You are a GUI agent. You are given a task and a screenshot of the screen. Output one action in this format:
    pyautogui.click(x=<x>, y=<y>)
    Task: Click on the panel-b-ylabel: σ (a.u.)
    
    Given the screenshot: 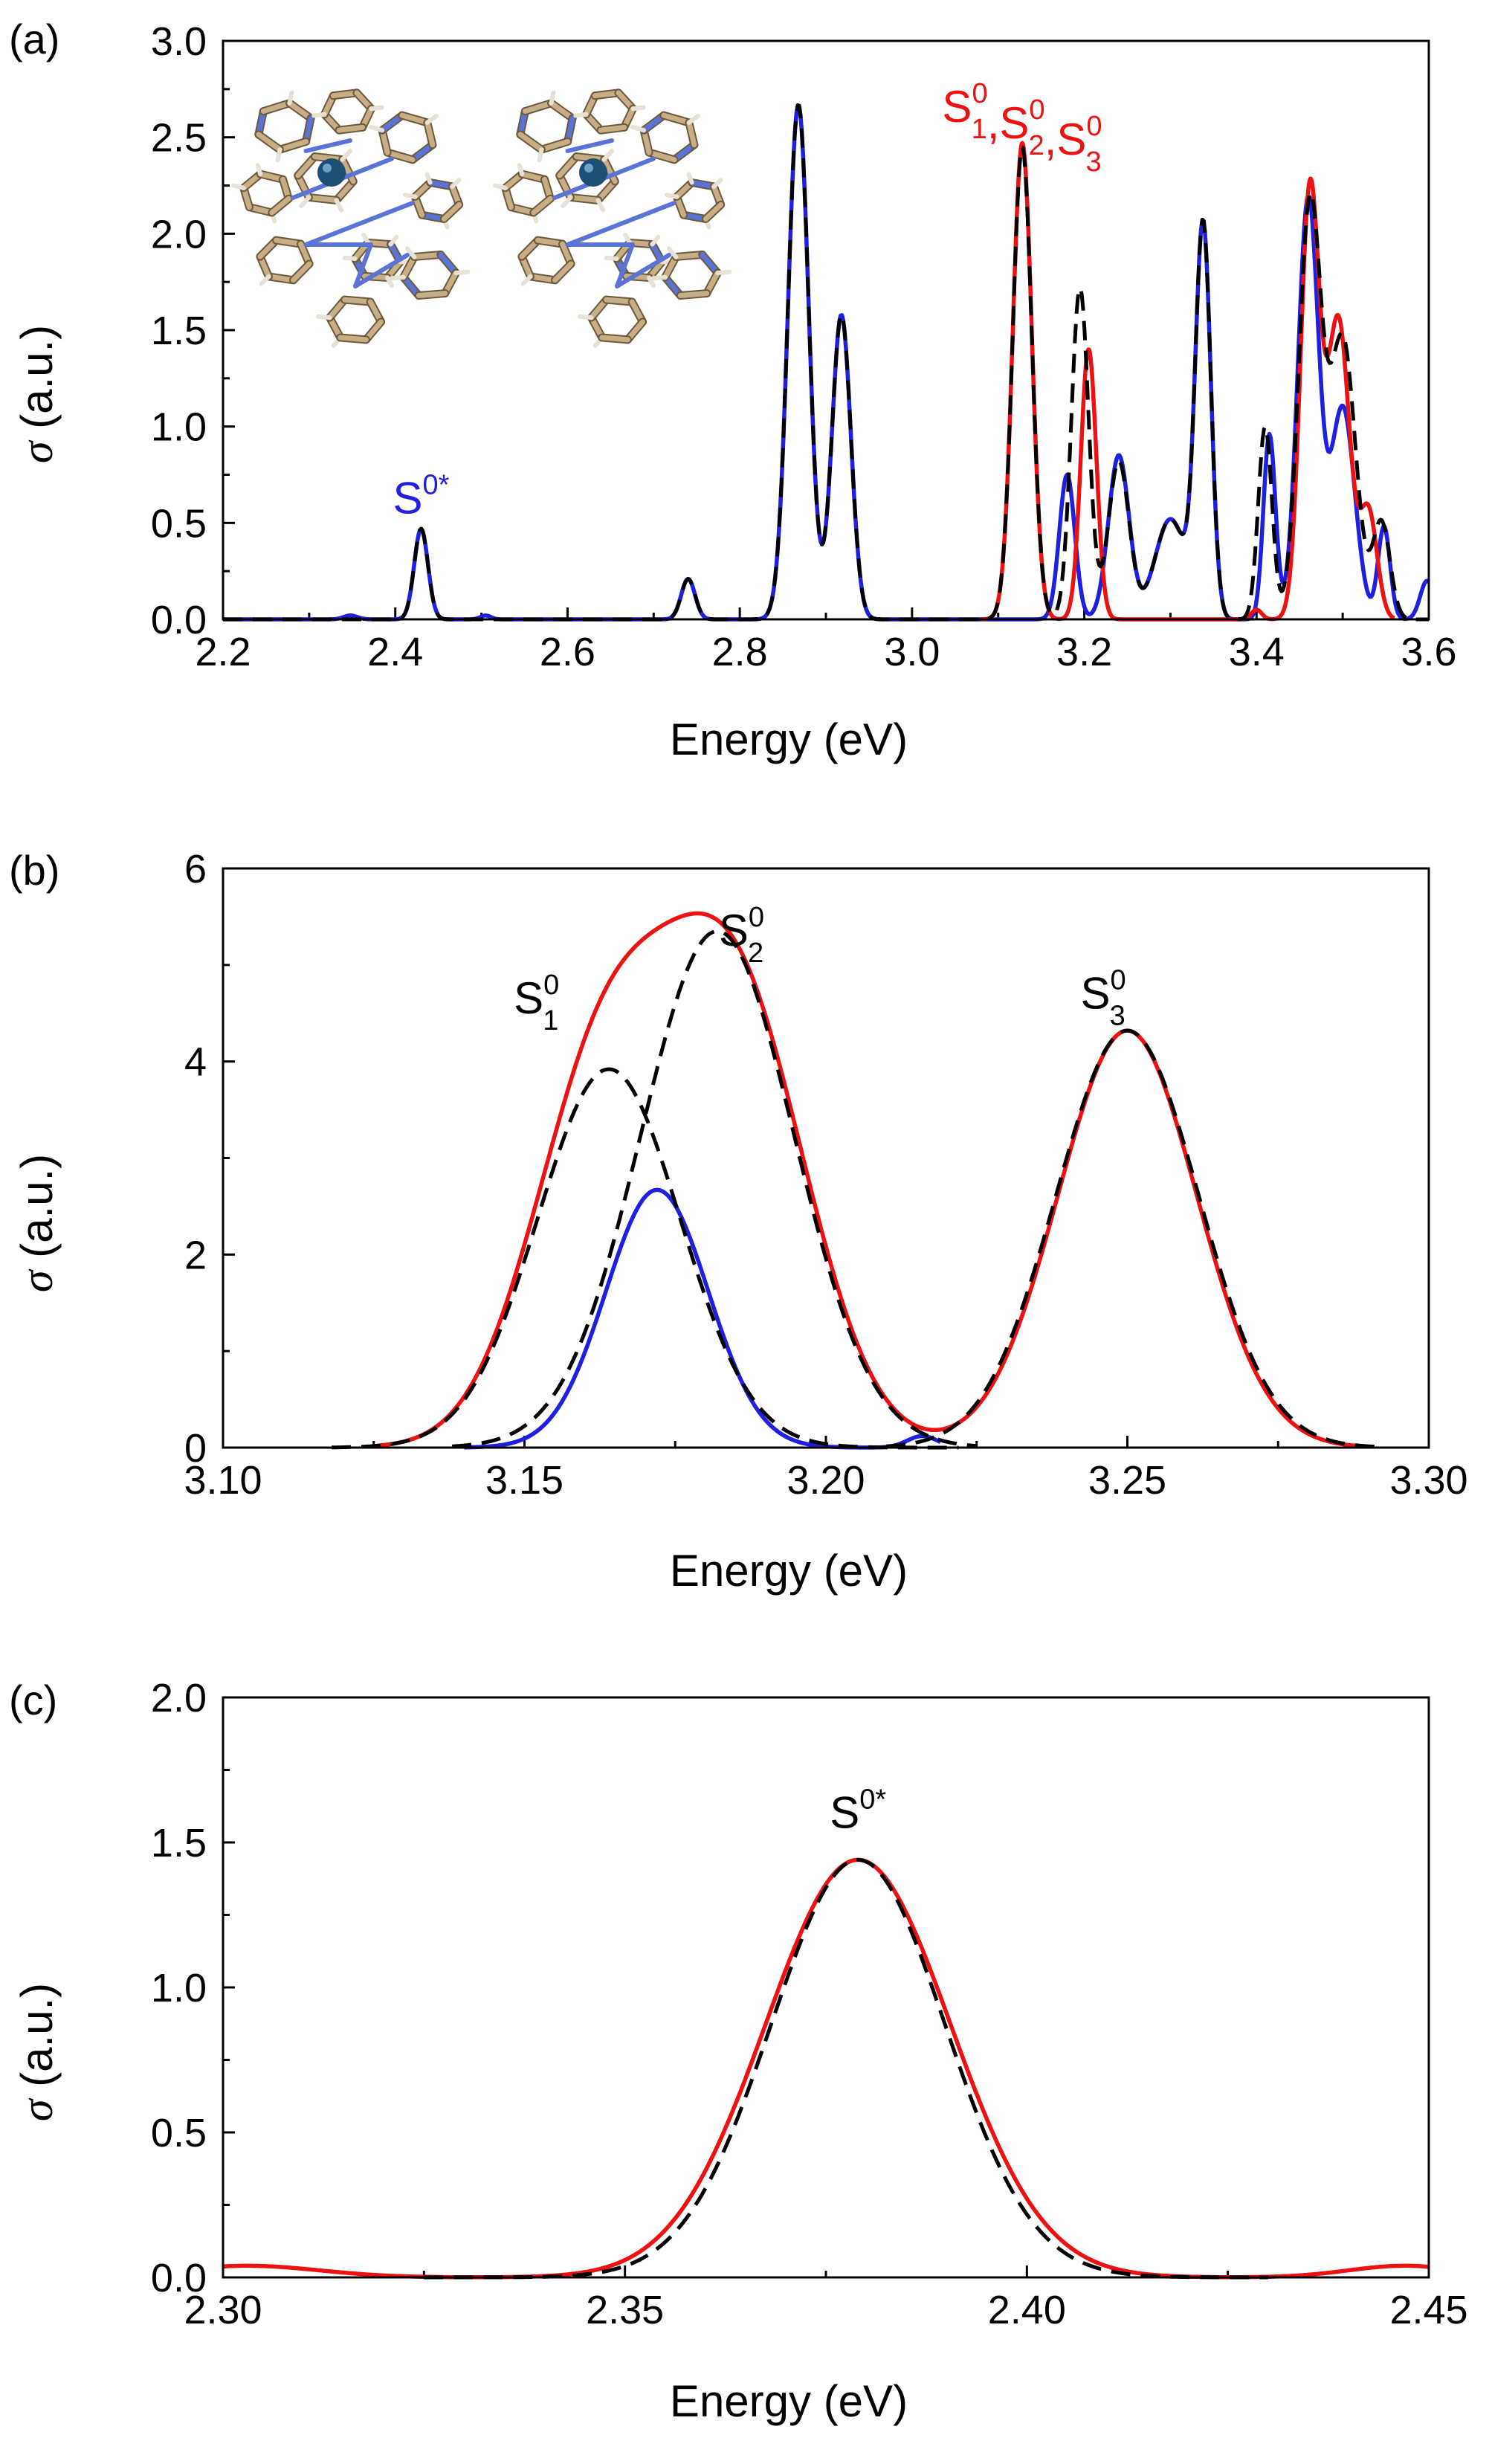 What is the action you would take?
    pyautogui.click(x=37, y=1223)
    